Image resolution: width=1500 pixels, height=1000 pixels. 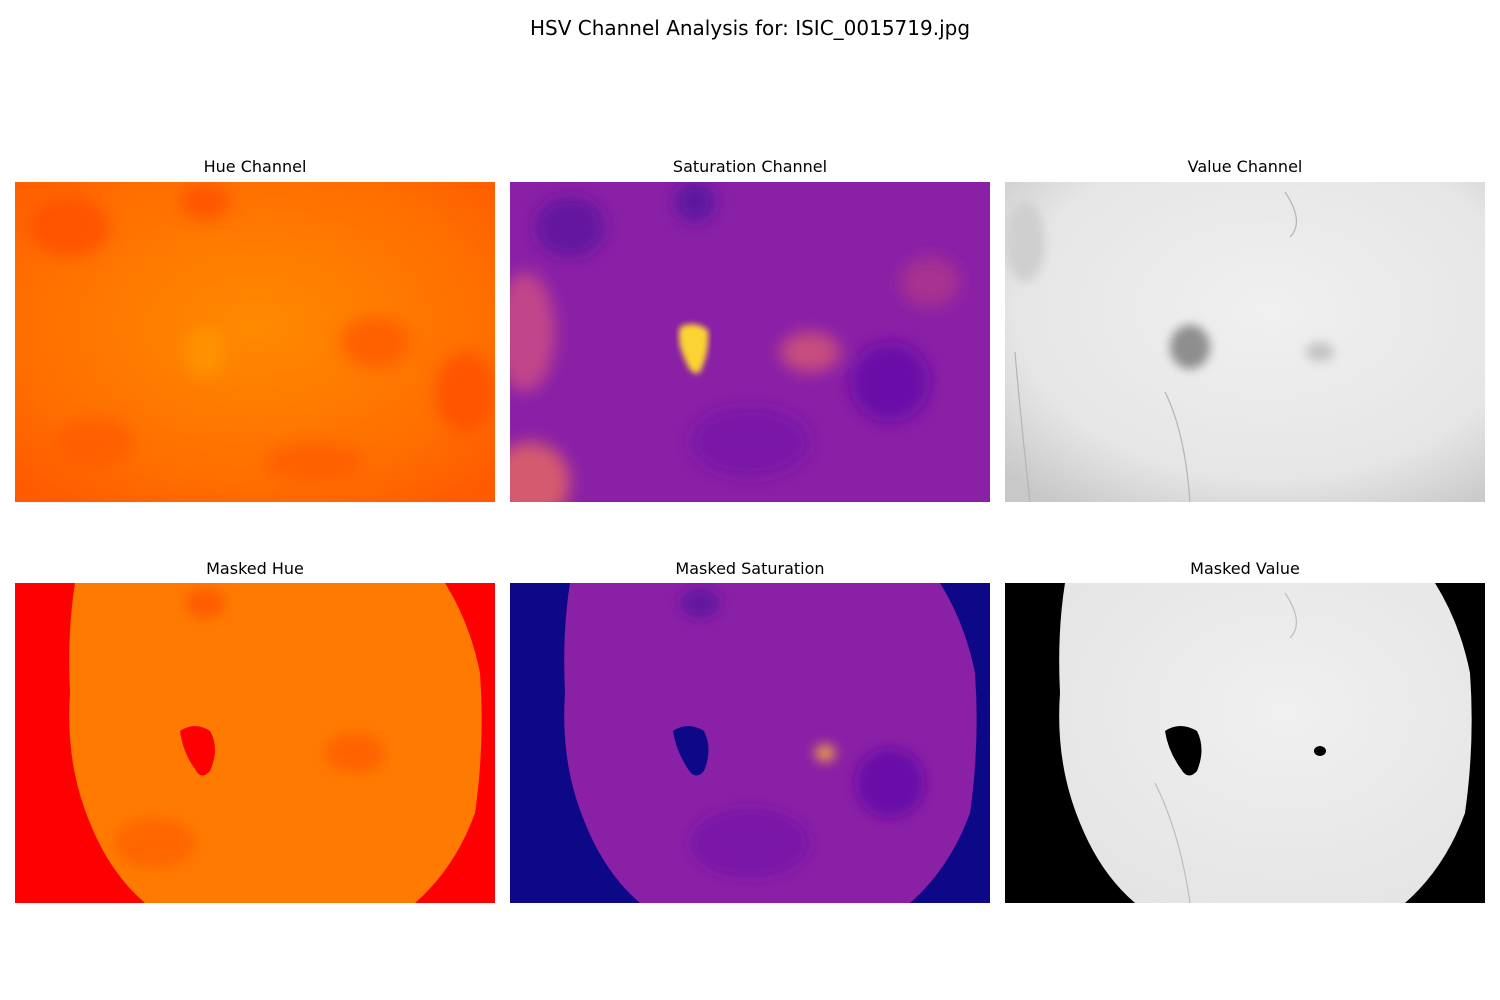 What do you see at coordinates (255, 568) in the screenshot?
I see `masked-hue-title: Masked Hue` at bounding box center [255, 568].